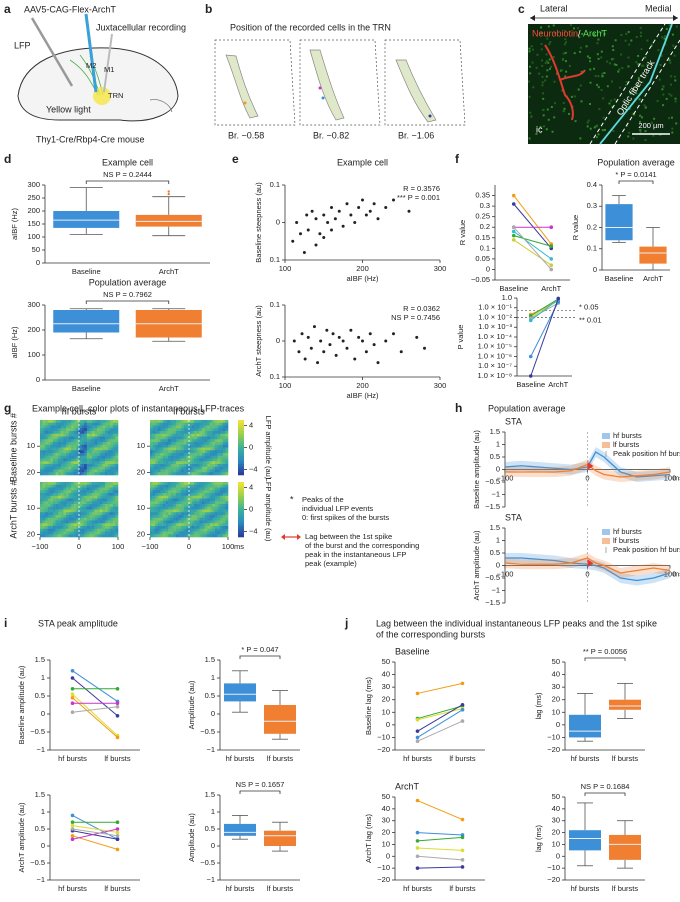 Image resolution: width=680 pixels, height=902 pixels. What do you see at coordinates (417, 888) in the screenshot?
I see `category-label: hf bursts` at bounding box center [417, 888].